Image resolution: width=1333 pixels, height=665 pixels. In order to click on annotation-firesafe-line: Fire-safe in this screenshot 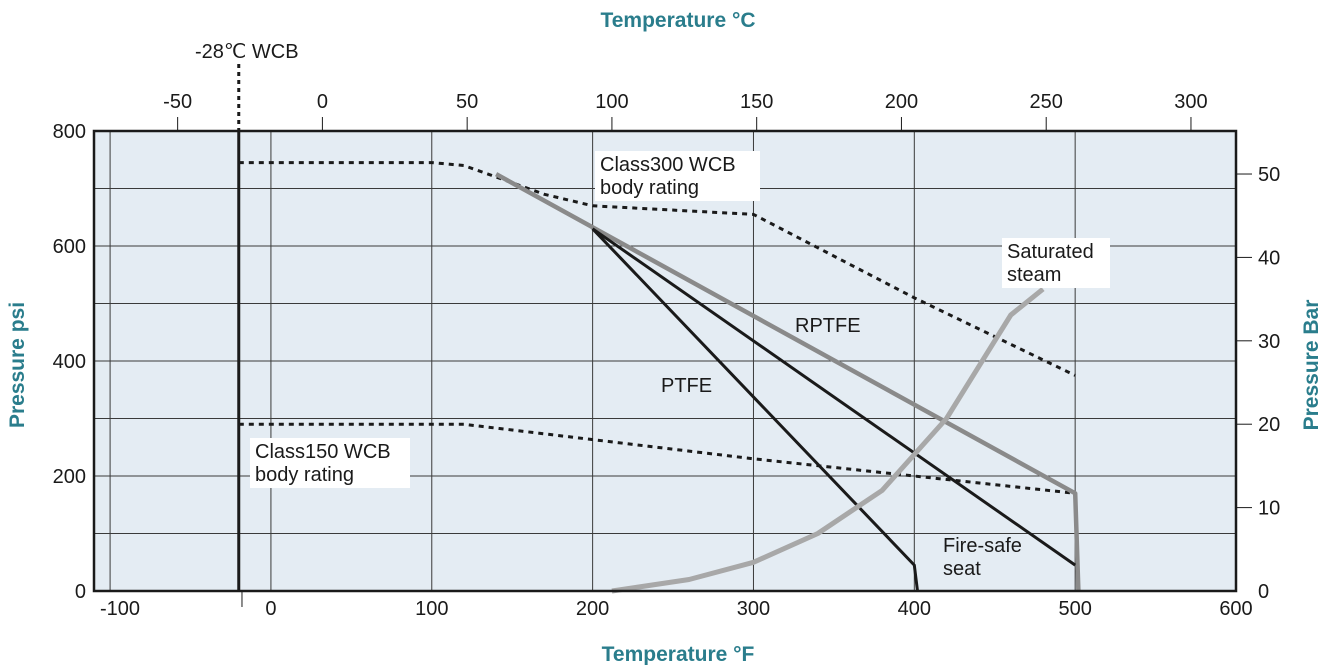, I will do `click(982, 546)`.